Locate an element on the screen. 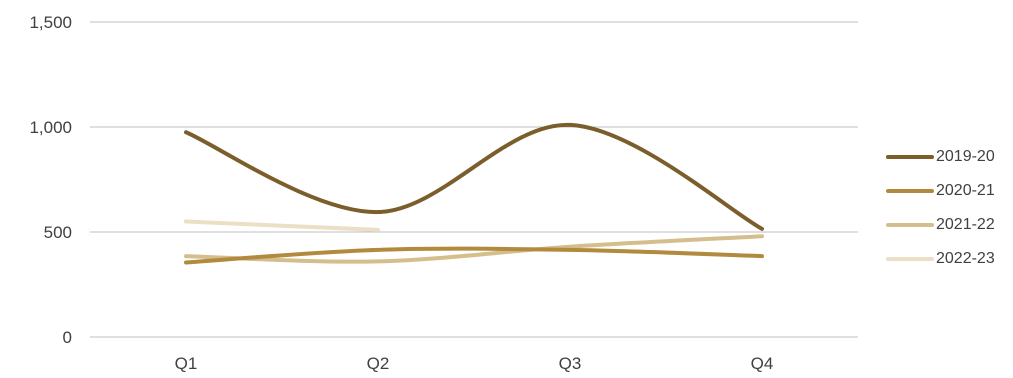 The height and width of the screenshot is (378, 1013). legend-label: 2020-21 is located at coordinates (965, 190).